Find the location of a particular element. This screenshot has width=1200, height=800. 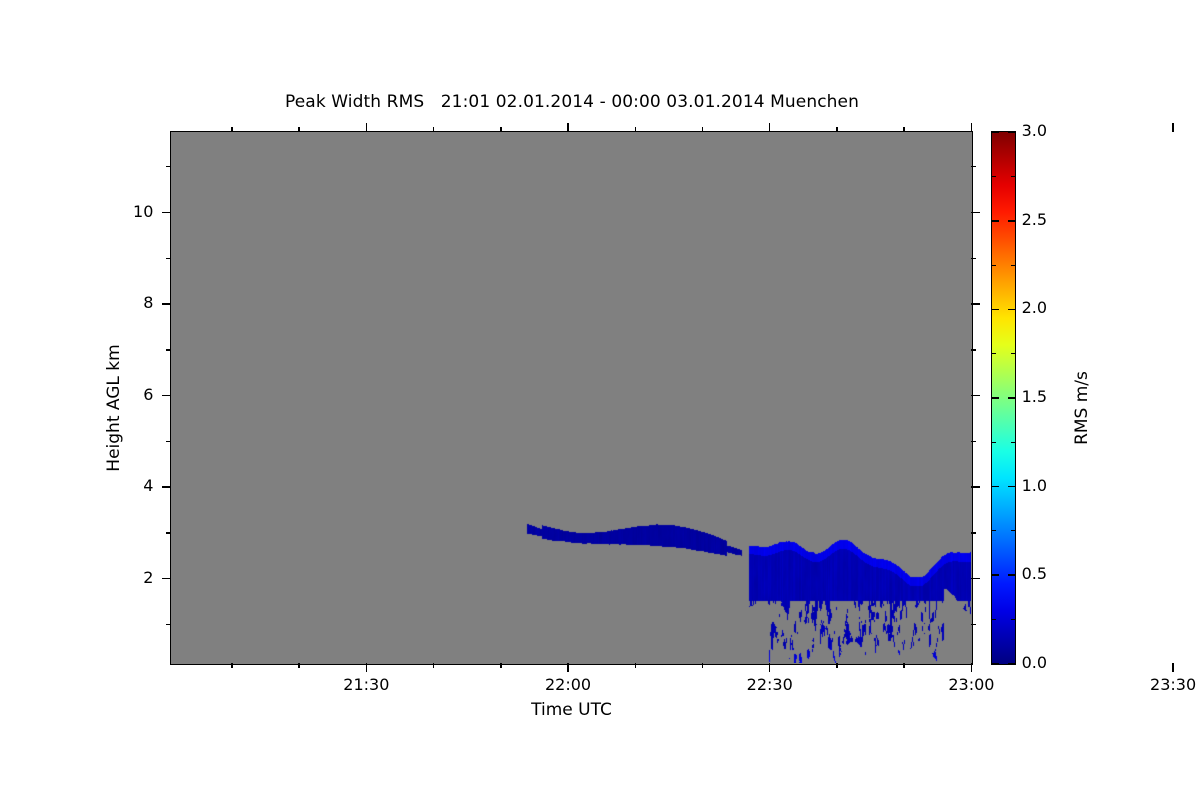

x-tick-label: 23:30 is located at coordinates (1173, 685).